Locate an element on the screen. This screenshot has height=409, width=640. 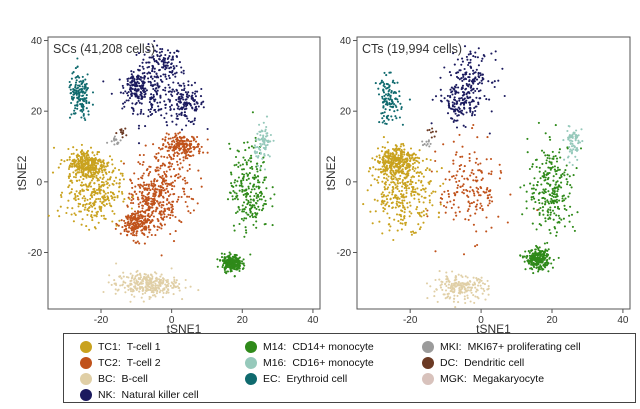
series-ec is located at coordinates (392, 98).